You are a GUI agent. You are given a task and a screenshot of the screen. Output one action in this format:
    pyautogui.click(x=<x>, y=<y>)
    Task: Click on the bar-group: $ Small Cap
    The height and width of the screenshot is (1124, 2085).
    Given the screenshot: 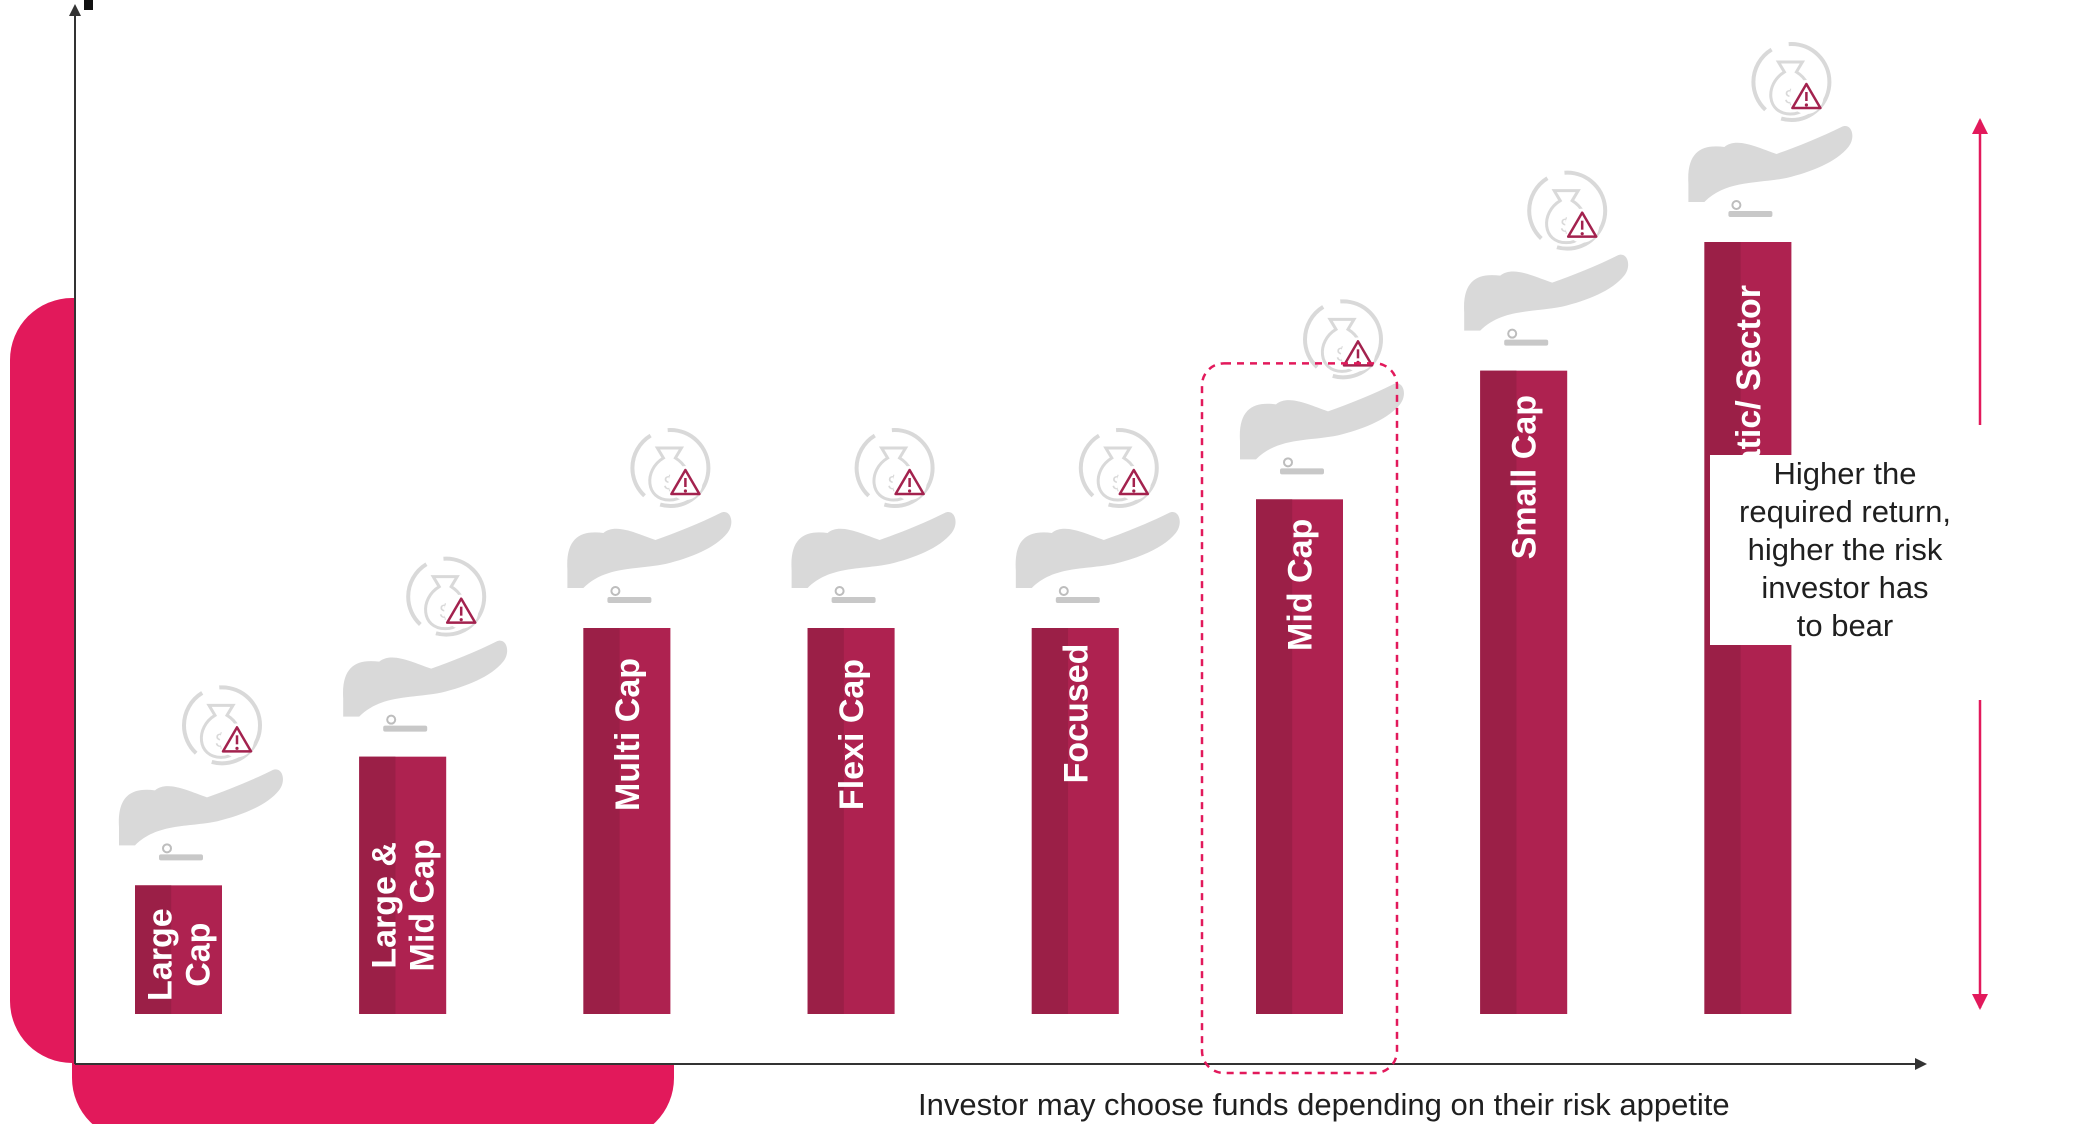 What is the action you would take?
    pyautogui.click(x=1546, y=592)
    